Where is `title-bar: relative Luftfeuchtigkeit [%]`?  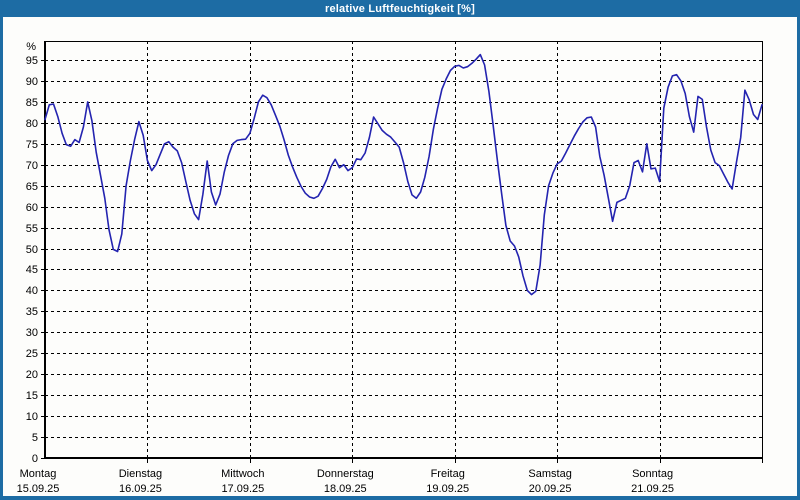 title-bar: relative Luftfeuchtigkeit [%] is located at coordinates (400, 8).